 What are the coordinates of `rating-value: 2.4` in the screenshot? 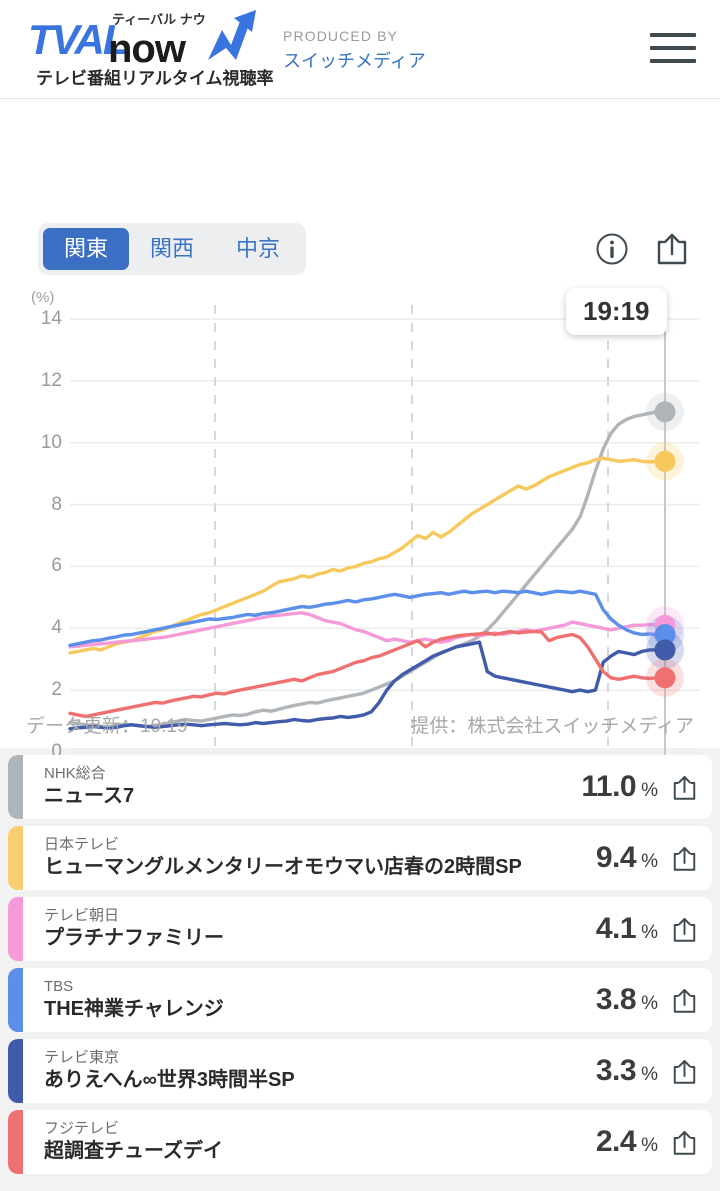 It's located at (616, 1141).